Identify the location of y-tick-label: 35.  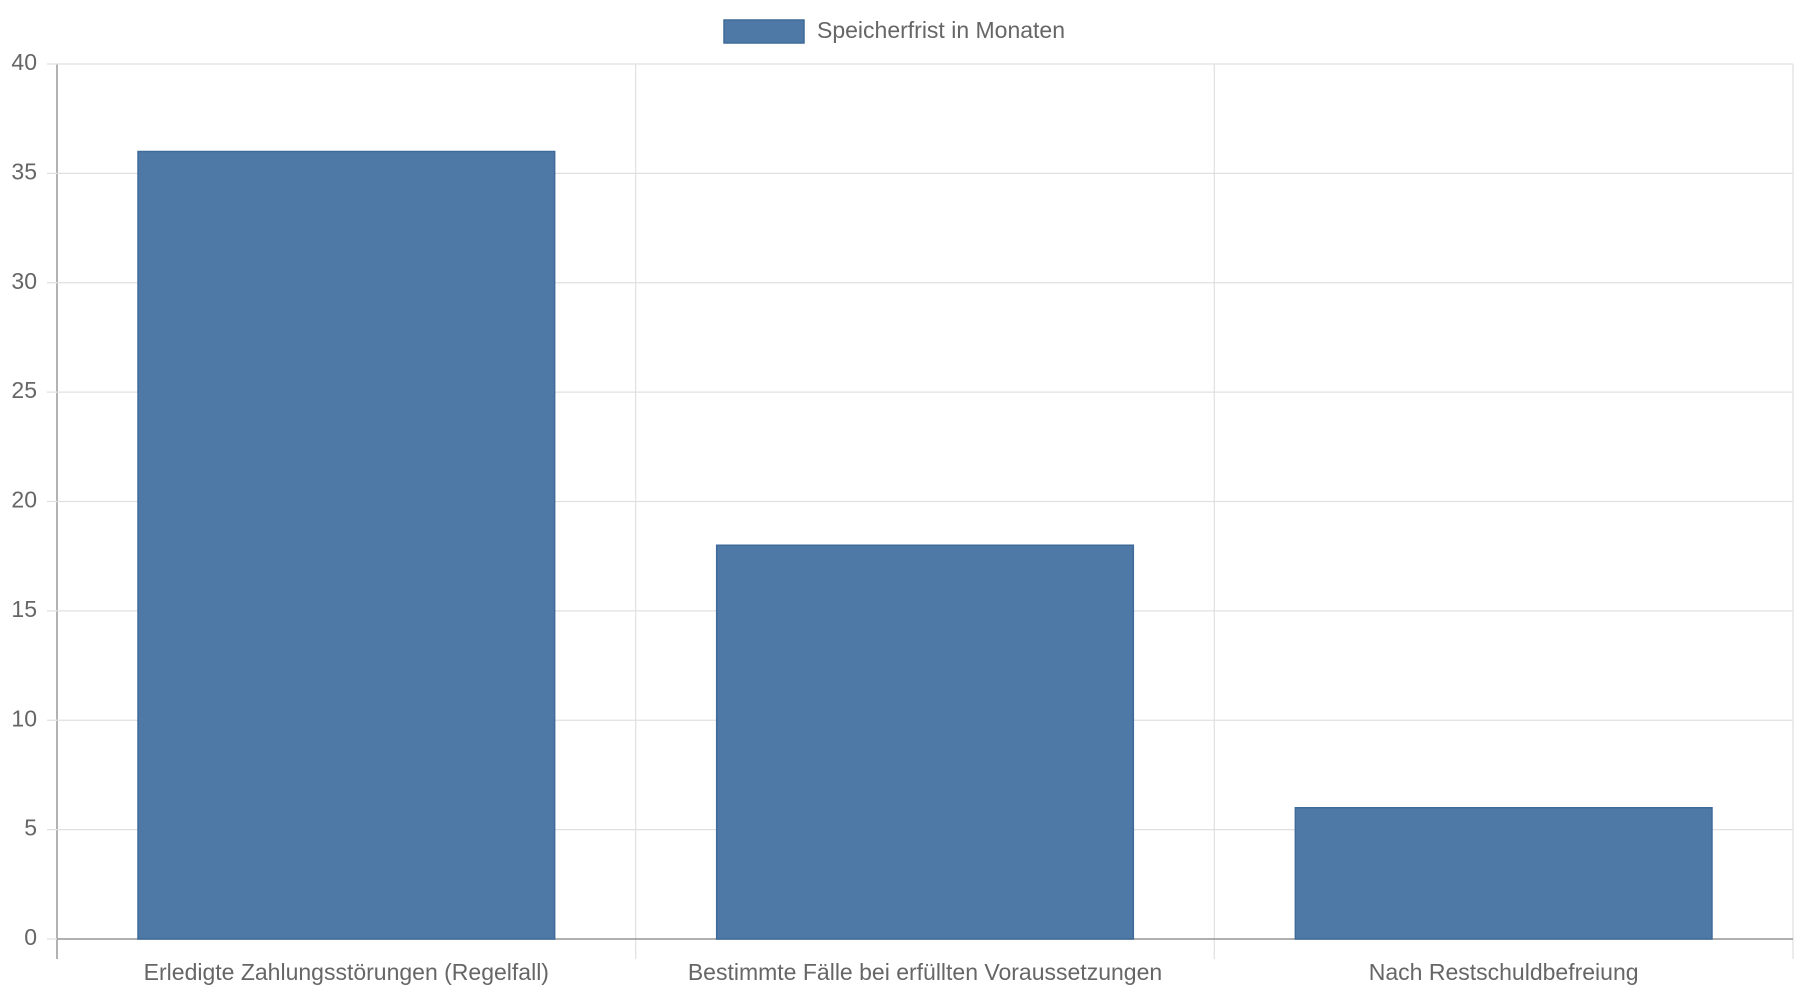
(24, 171).